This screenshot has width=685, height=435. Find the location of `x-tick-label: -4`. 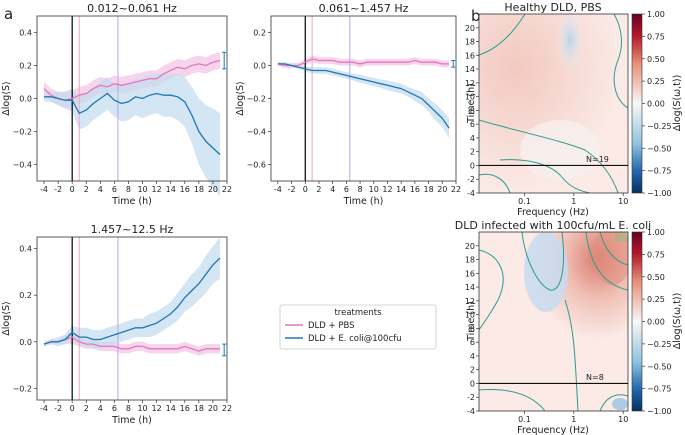

x-tick-label: -4 is located at coordinates (44, 408).